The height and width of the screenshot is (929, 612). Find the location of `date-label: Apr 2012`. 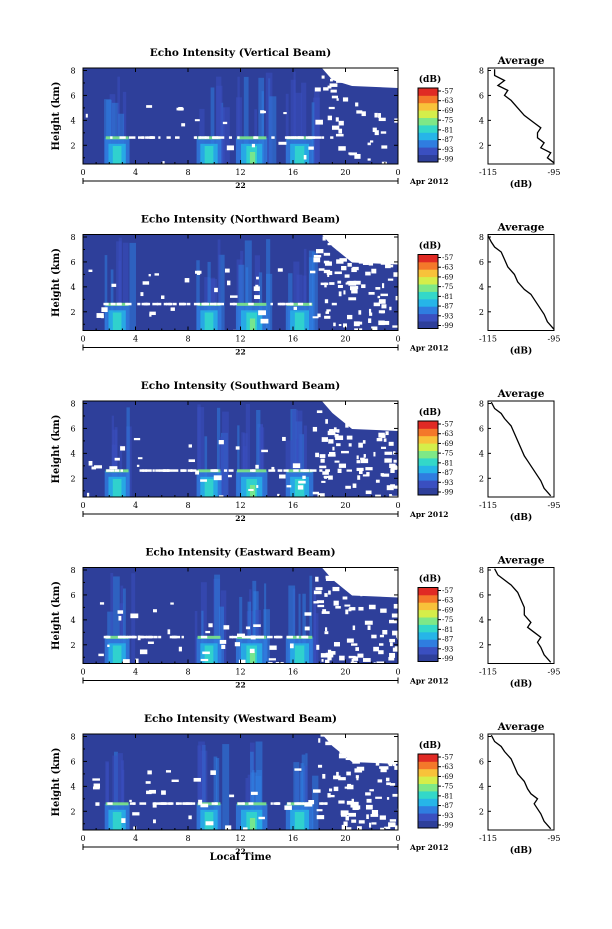

date-label: Apr 2012 is located at coordinates (429, 847).